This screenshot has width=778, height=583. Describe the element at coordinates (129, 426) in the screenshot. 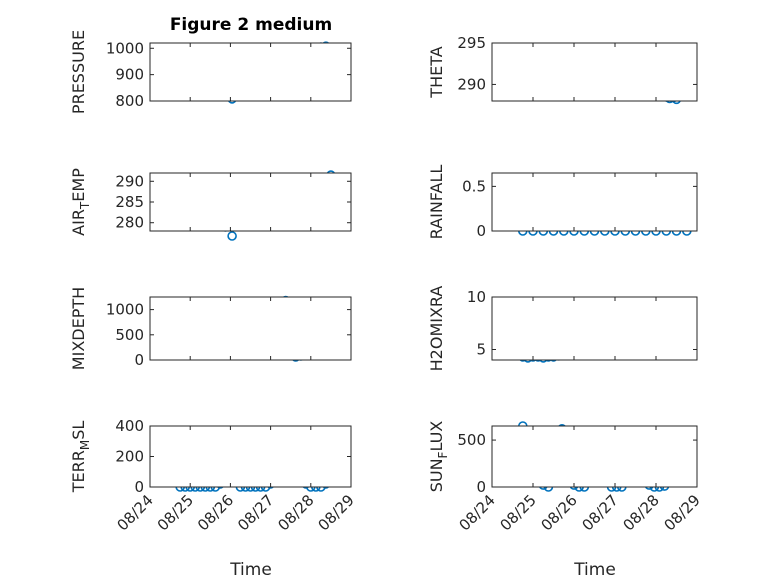

I see `y-tick-label: 400` at that location.